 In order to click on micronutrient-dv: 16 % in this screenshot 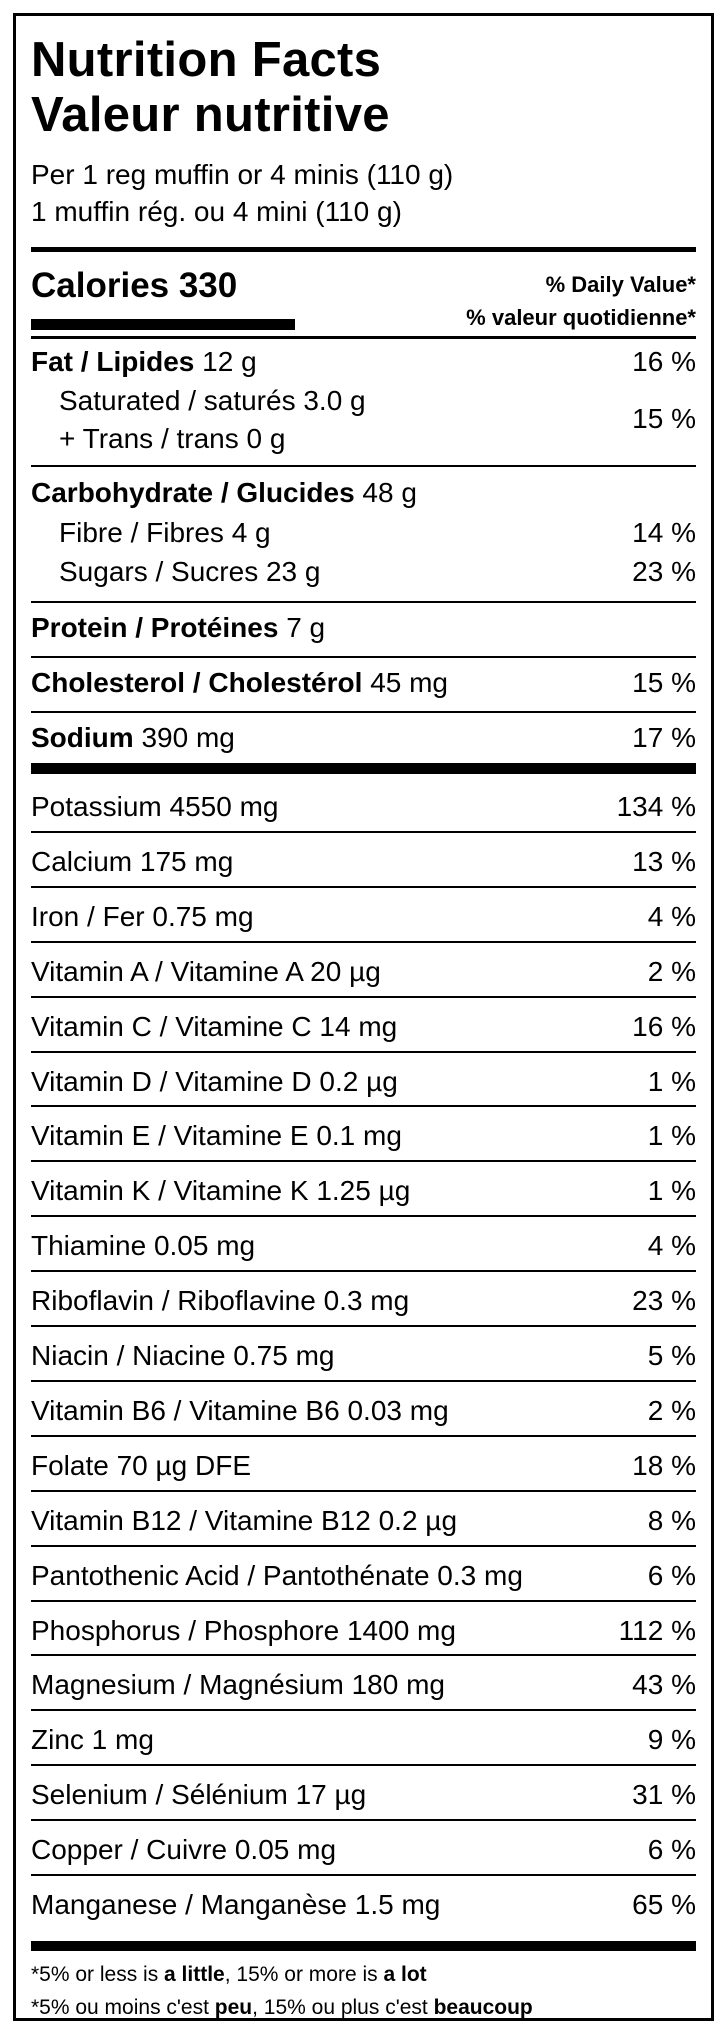, I will do `click(664, 1026)`.